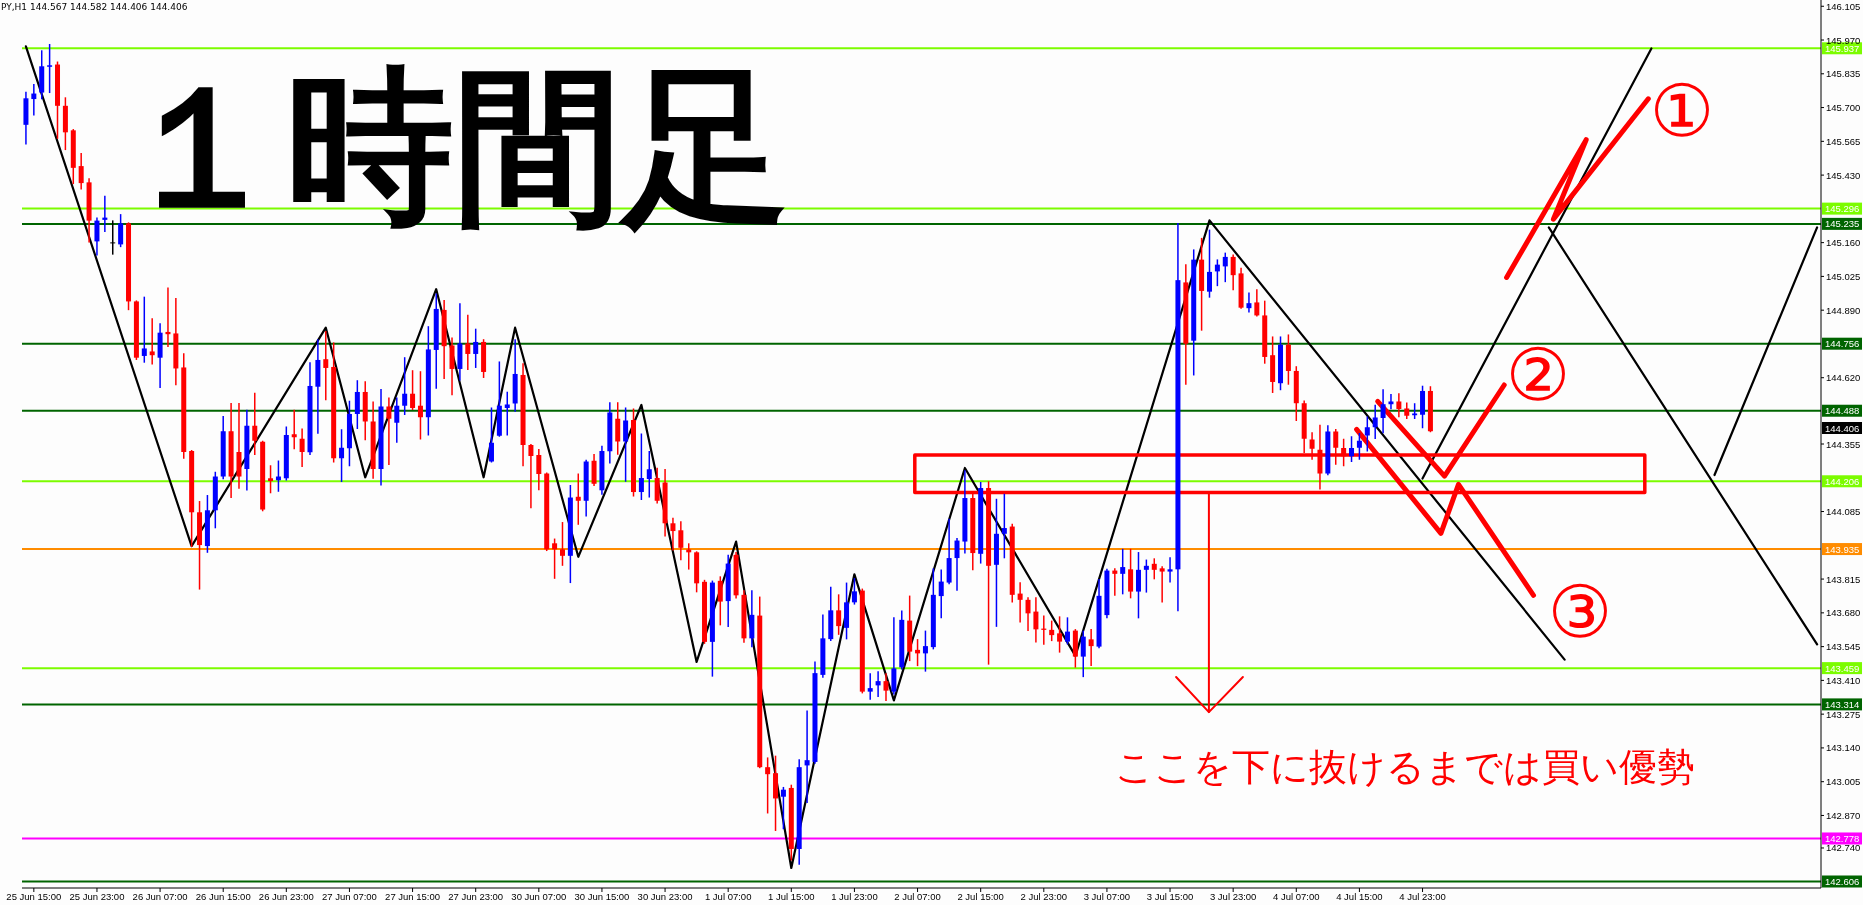 Image resolution: width=1863 pixels, height=905 pixels. What do you see at coordinates (1843, 815) in the screenshot?
I see `y-tick-label: 142.870` at bounding box center [1843, 815].